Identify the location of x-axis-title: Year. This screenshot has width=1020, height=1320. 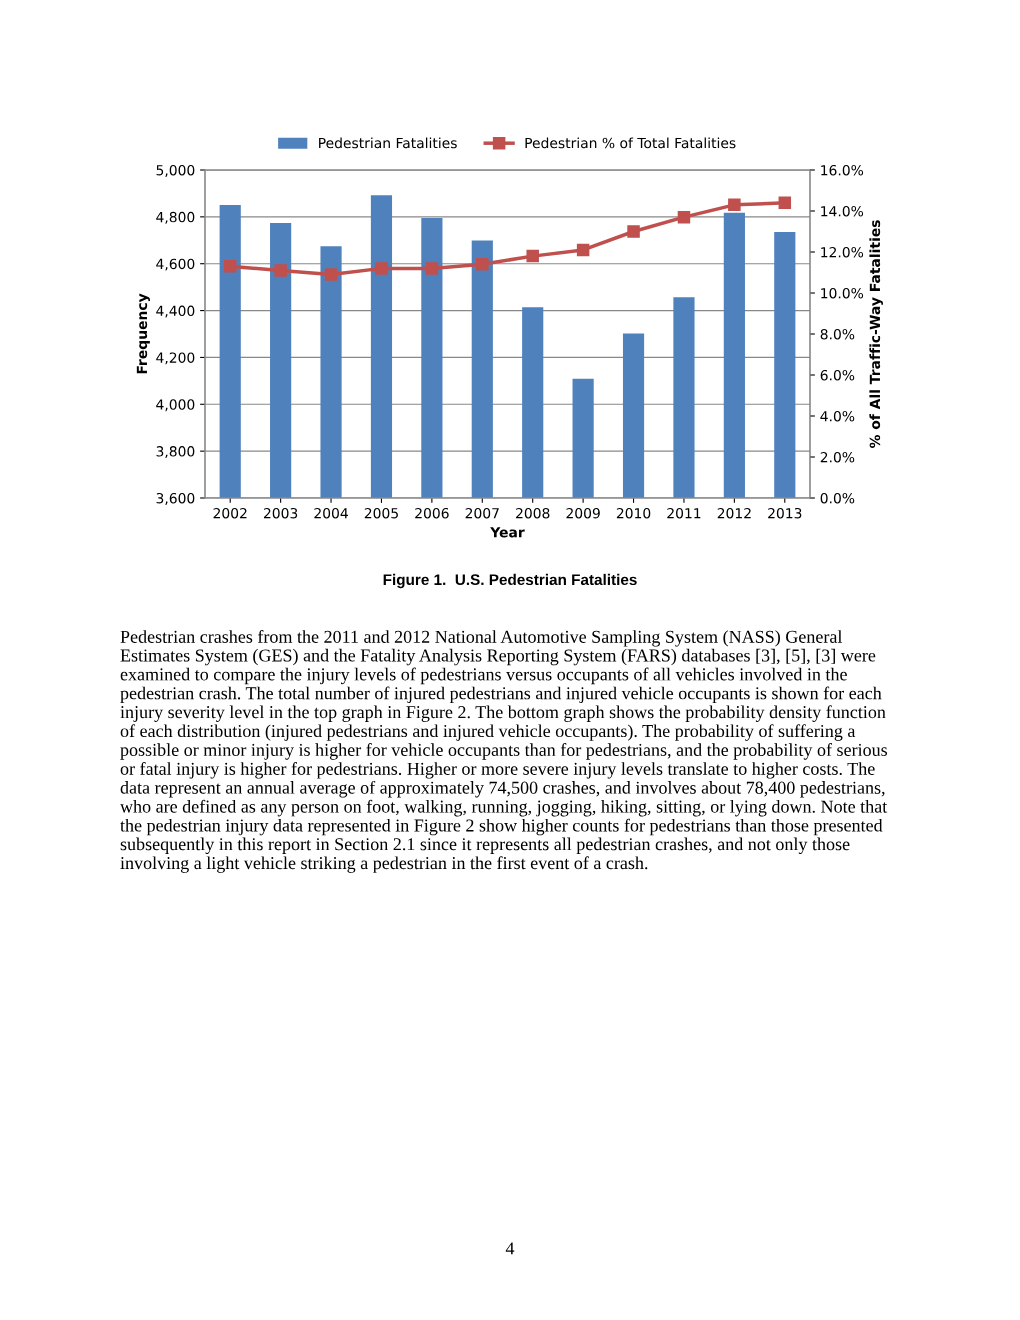
(507, 532).